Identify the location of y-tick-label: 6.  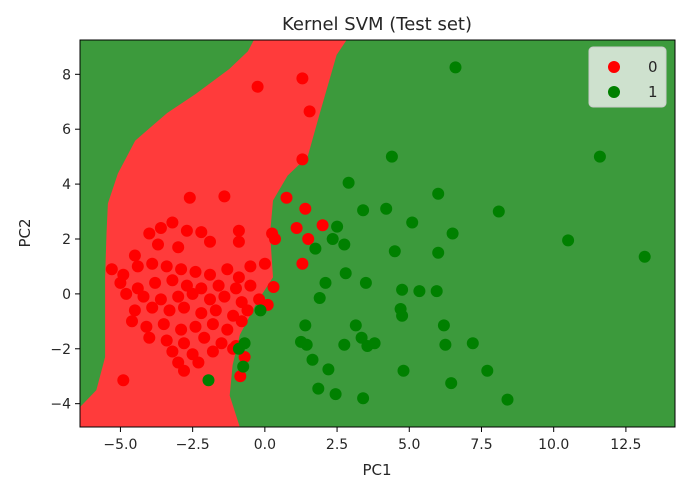
(66, 130).